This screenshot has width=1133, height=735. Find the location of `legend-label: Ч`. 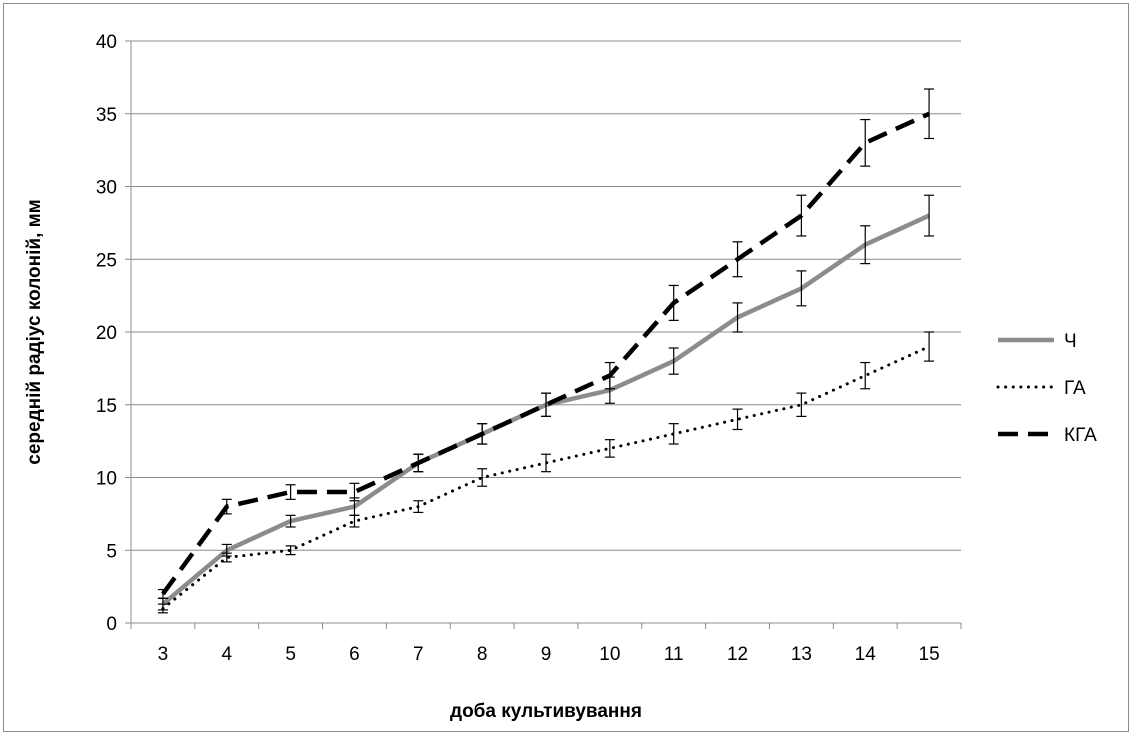

legend-label: Ч is located at coordinates (1070, 341).